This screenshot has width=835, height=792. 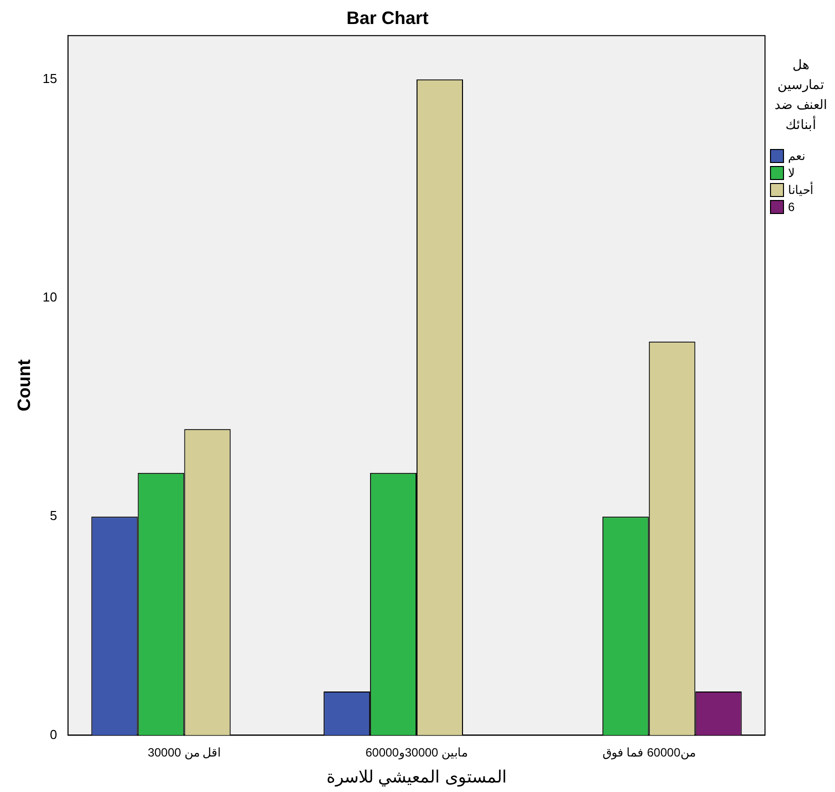 What do you see at coordinates (50, 78) in the screenshot?
I see `y-tick-label: 15` at bounding box center [50, 78].